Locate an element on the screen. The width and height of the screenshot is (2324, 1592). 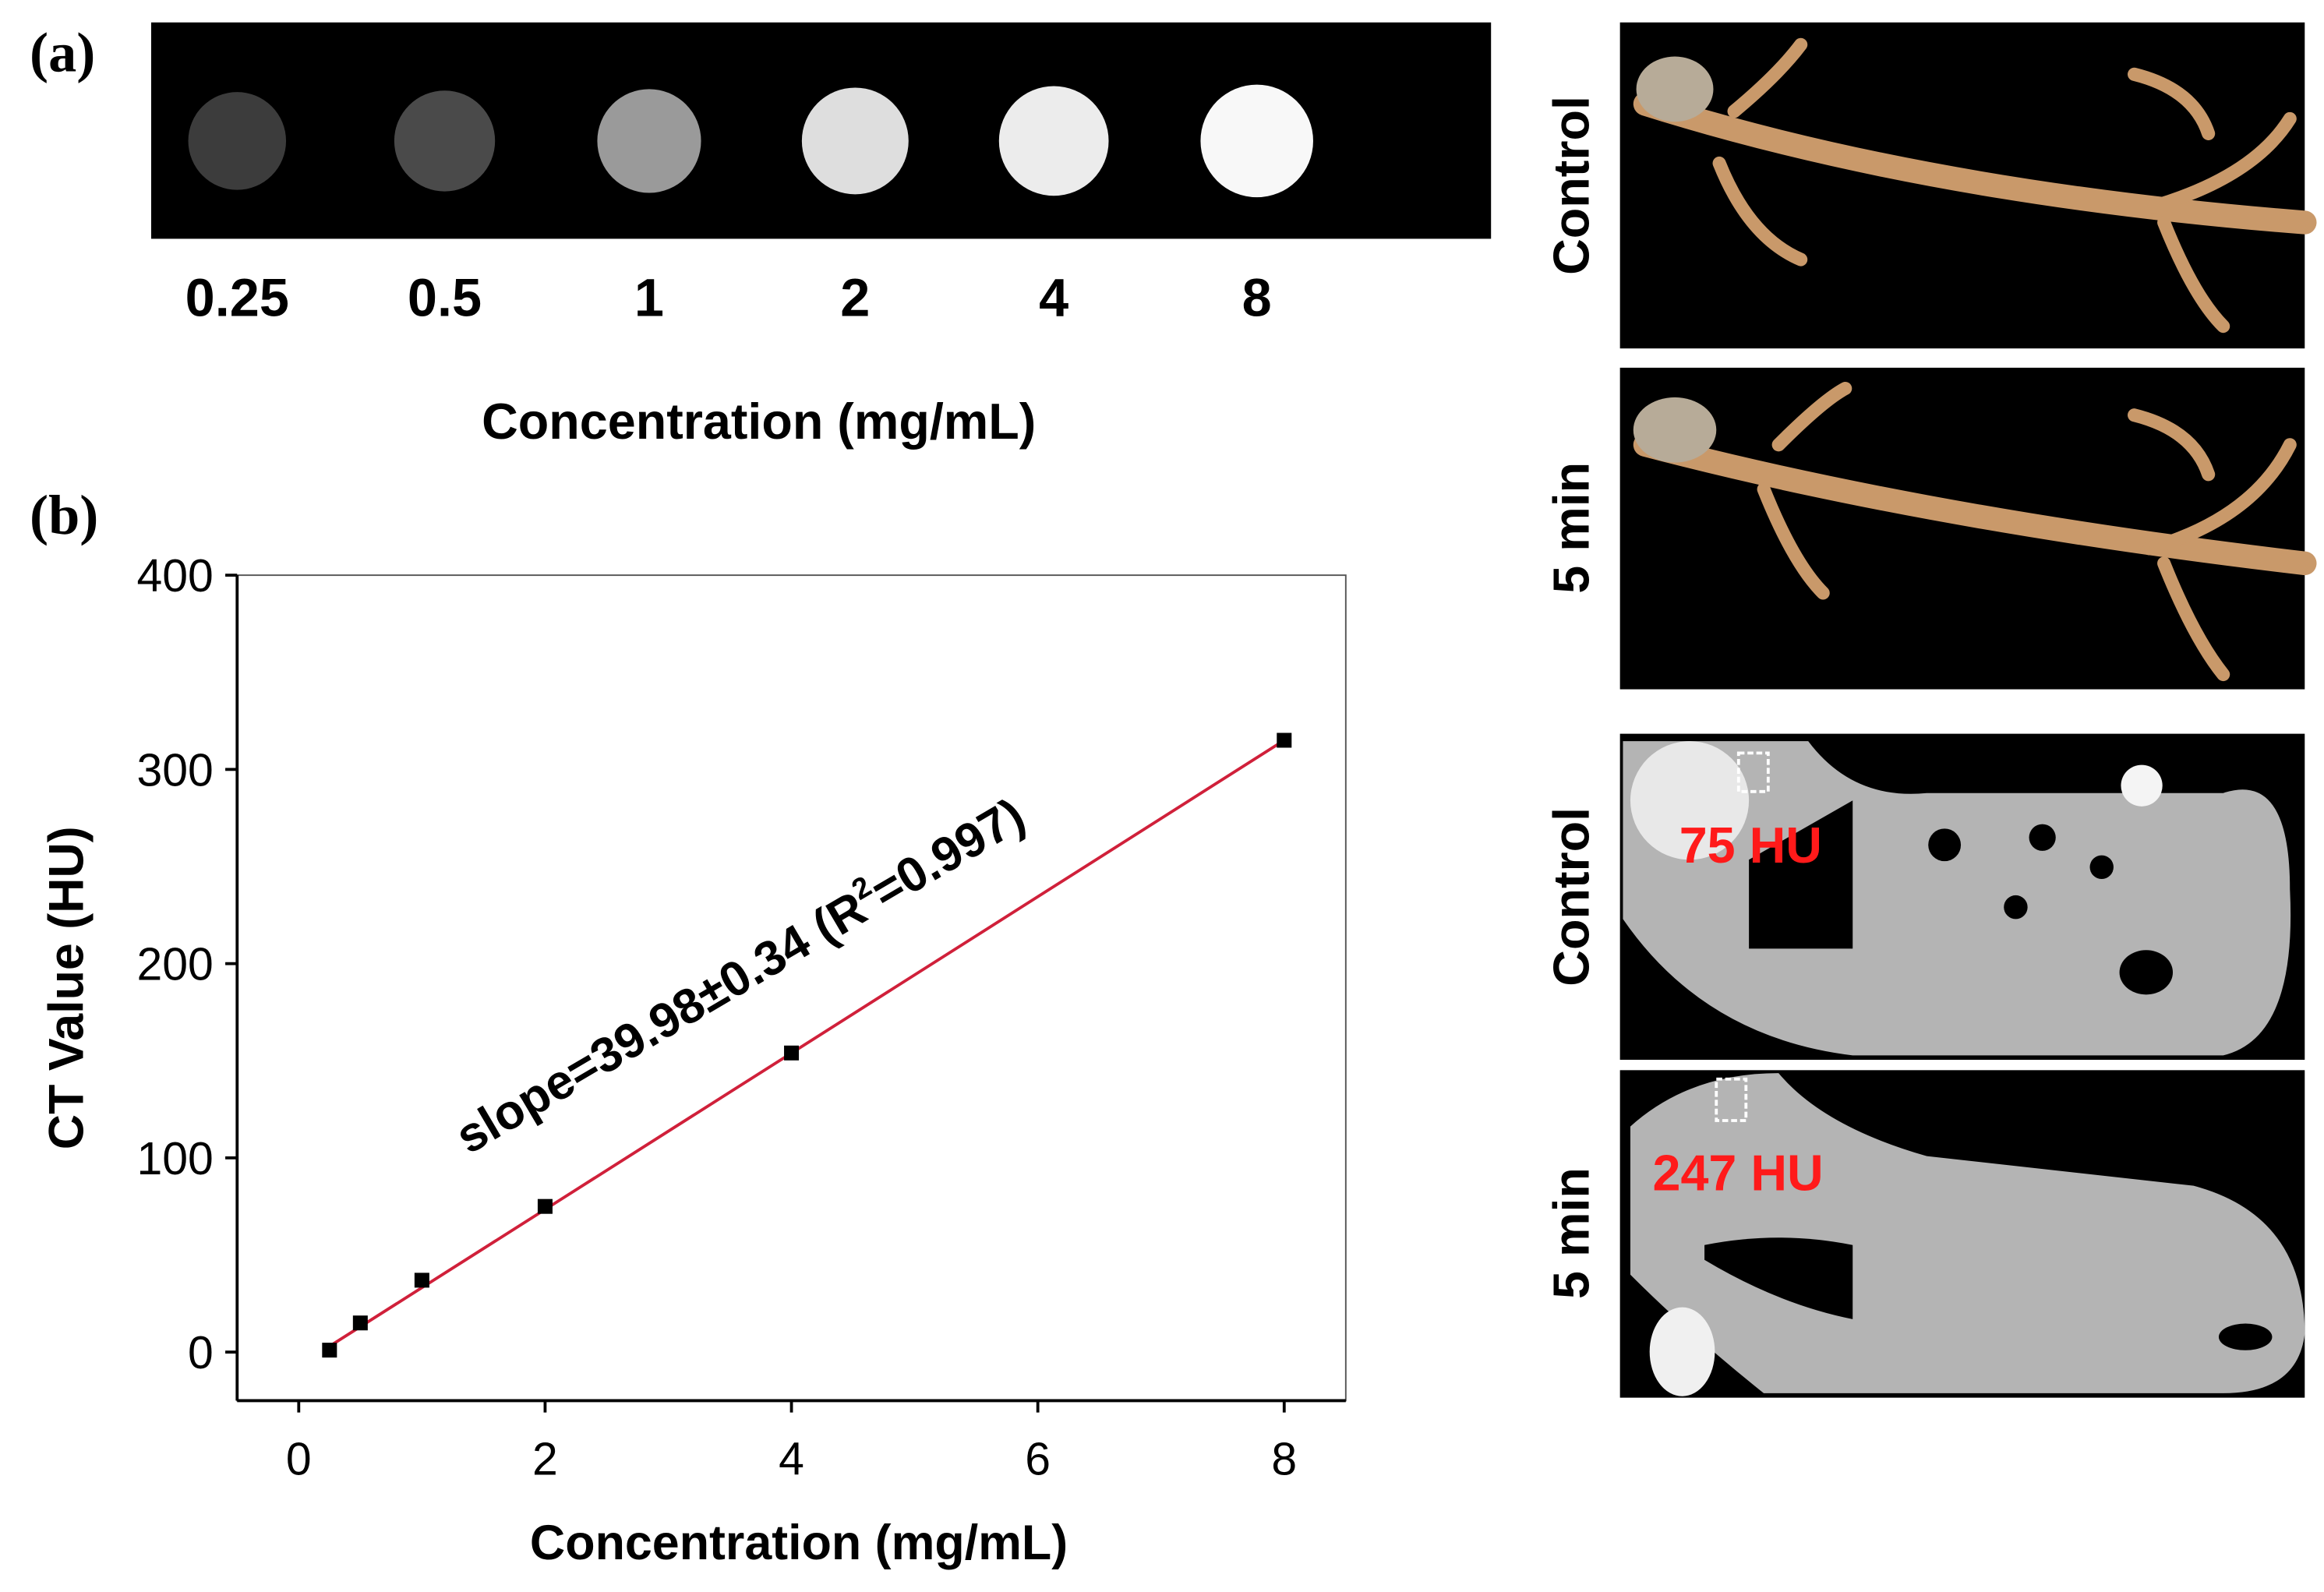
concentration-label: 0.5 is located at coordinates (445, 297).